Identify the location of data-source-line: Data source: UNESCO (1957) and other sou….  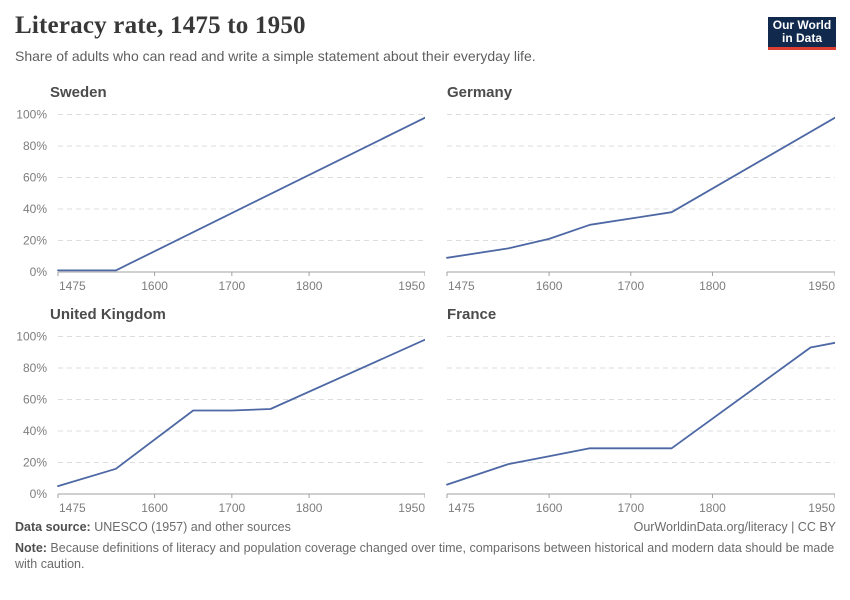
(153, 527).